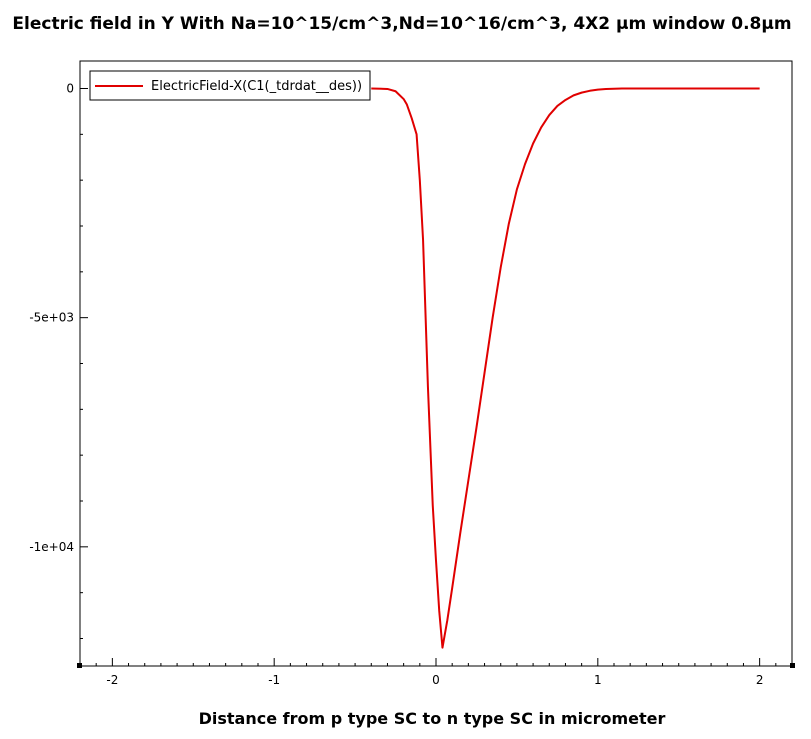  I want to click on legend: ElectricField-X(C1(_tdrdat__des)), so click(230, 85).